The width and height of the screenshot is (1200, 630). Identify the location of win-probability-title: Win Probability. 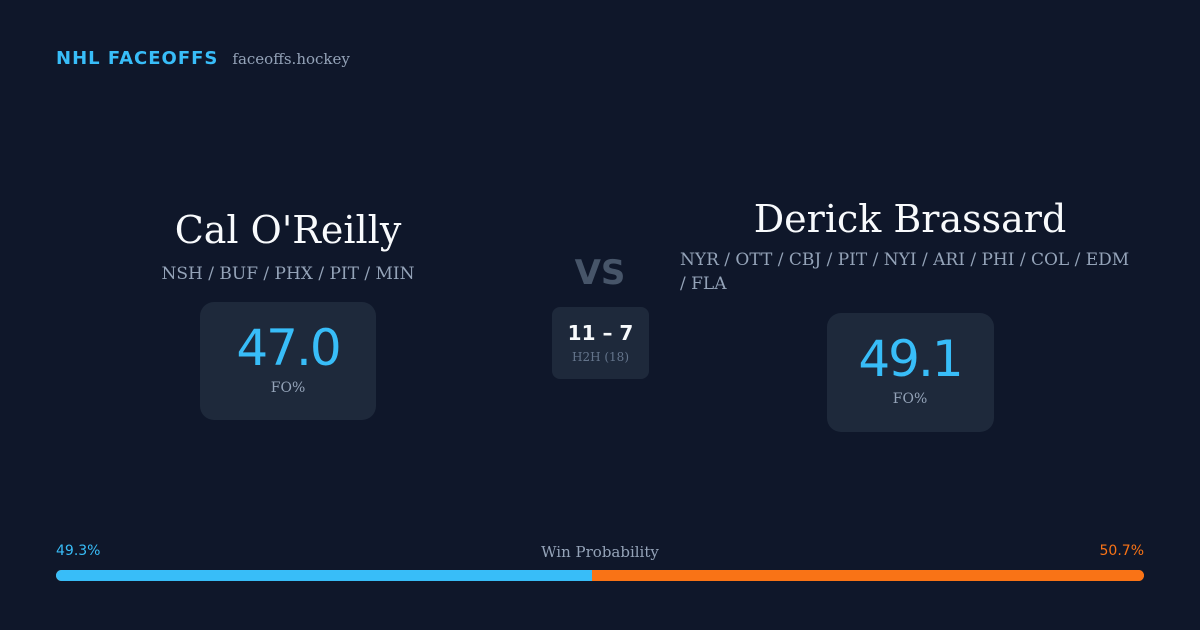
(600, 552).